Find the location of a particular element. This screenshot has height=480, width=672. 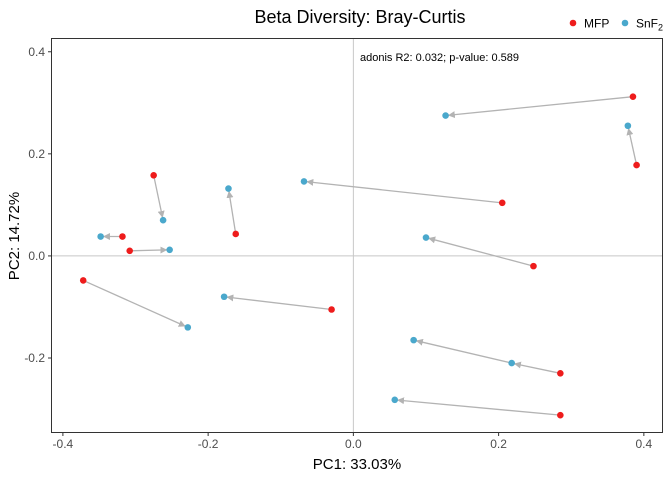

y-tick-label: -0.2 is located at coordinates (34, 358).